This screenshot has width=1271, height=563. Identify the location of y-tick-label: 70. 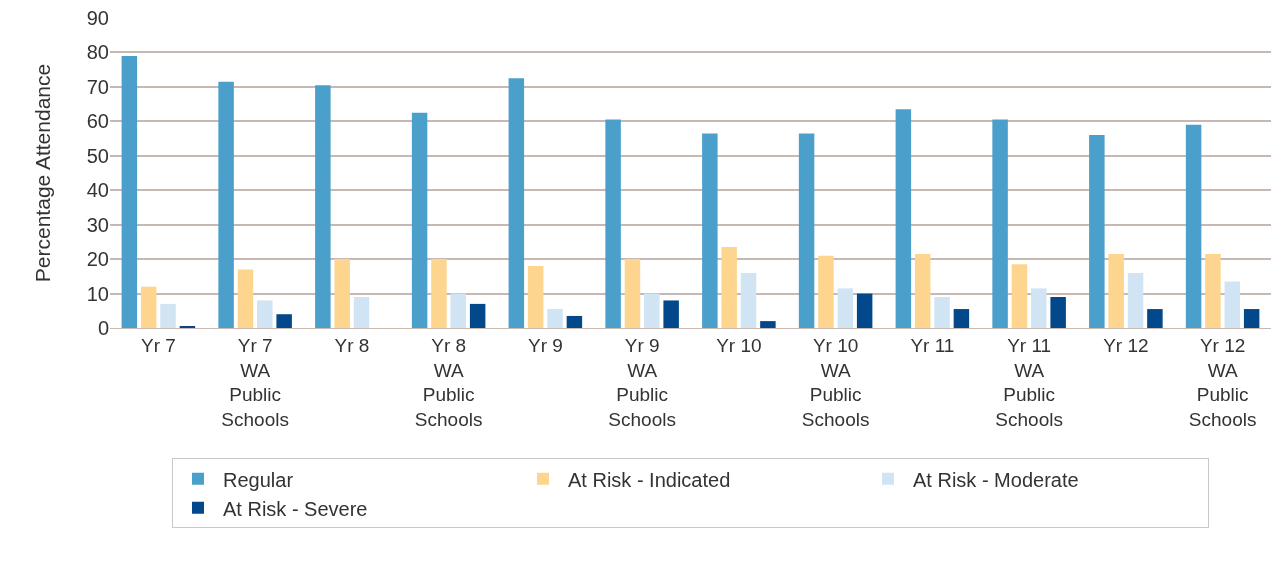
(97, 86).